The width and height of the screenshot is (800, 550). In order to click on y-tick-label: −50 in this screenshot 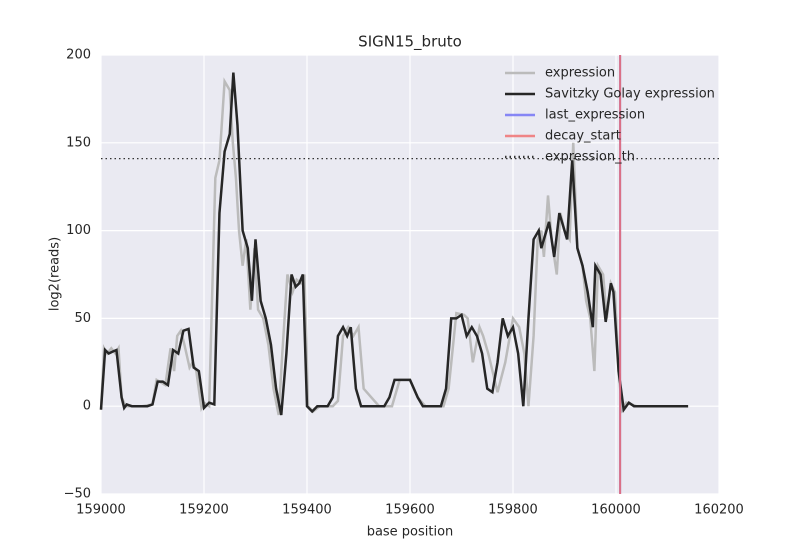, I will do `click(77, 494)`.